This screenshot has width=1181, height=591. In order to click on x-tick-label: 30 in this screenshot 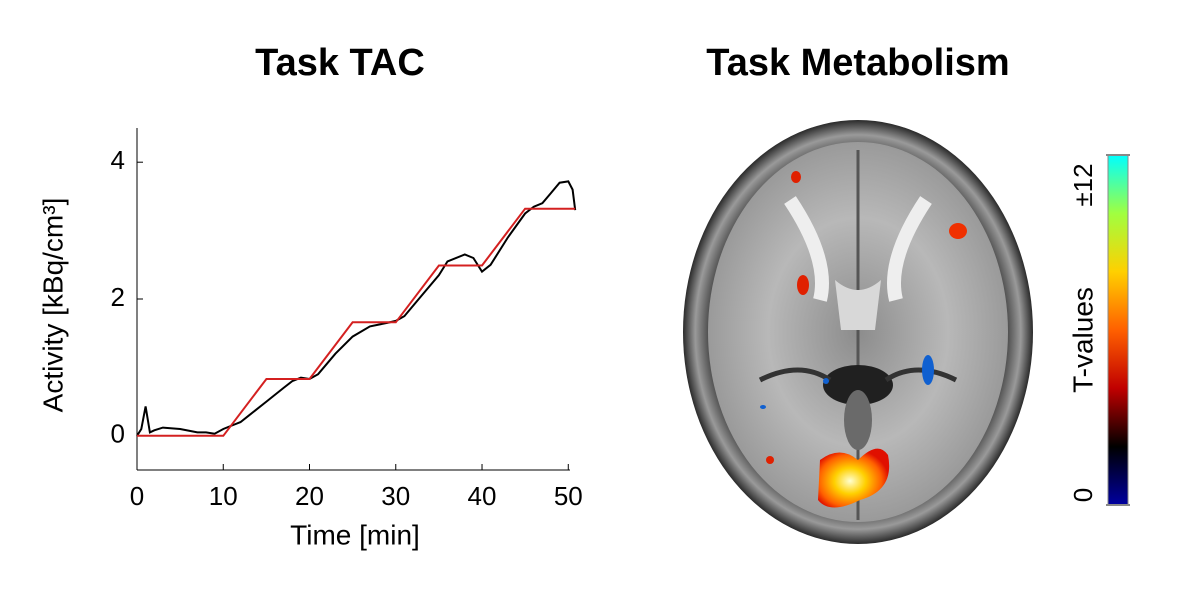, I will do `click(395, 496)`.